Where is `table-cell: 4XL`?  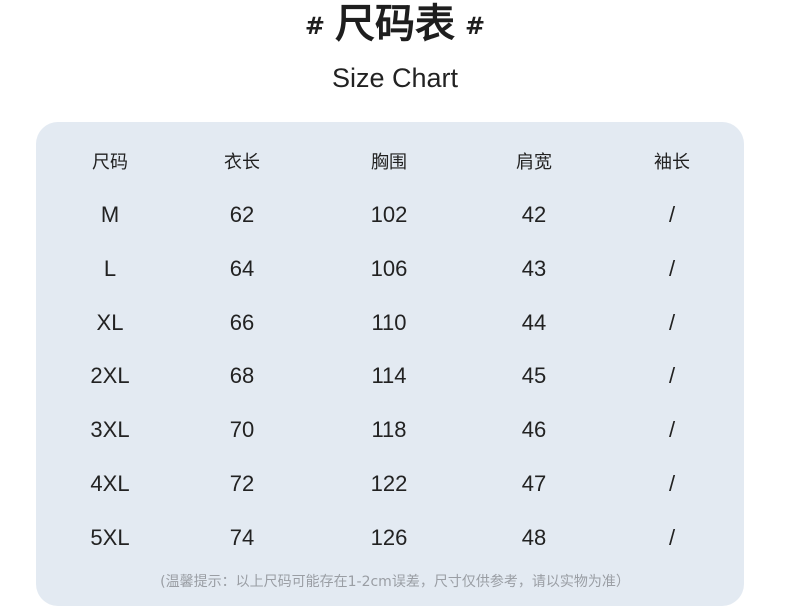 table-cell: 4XL is located at coordinates (110, 483).